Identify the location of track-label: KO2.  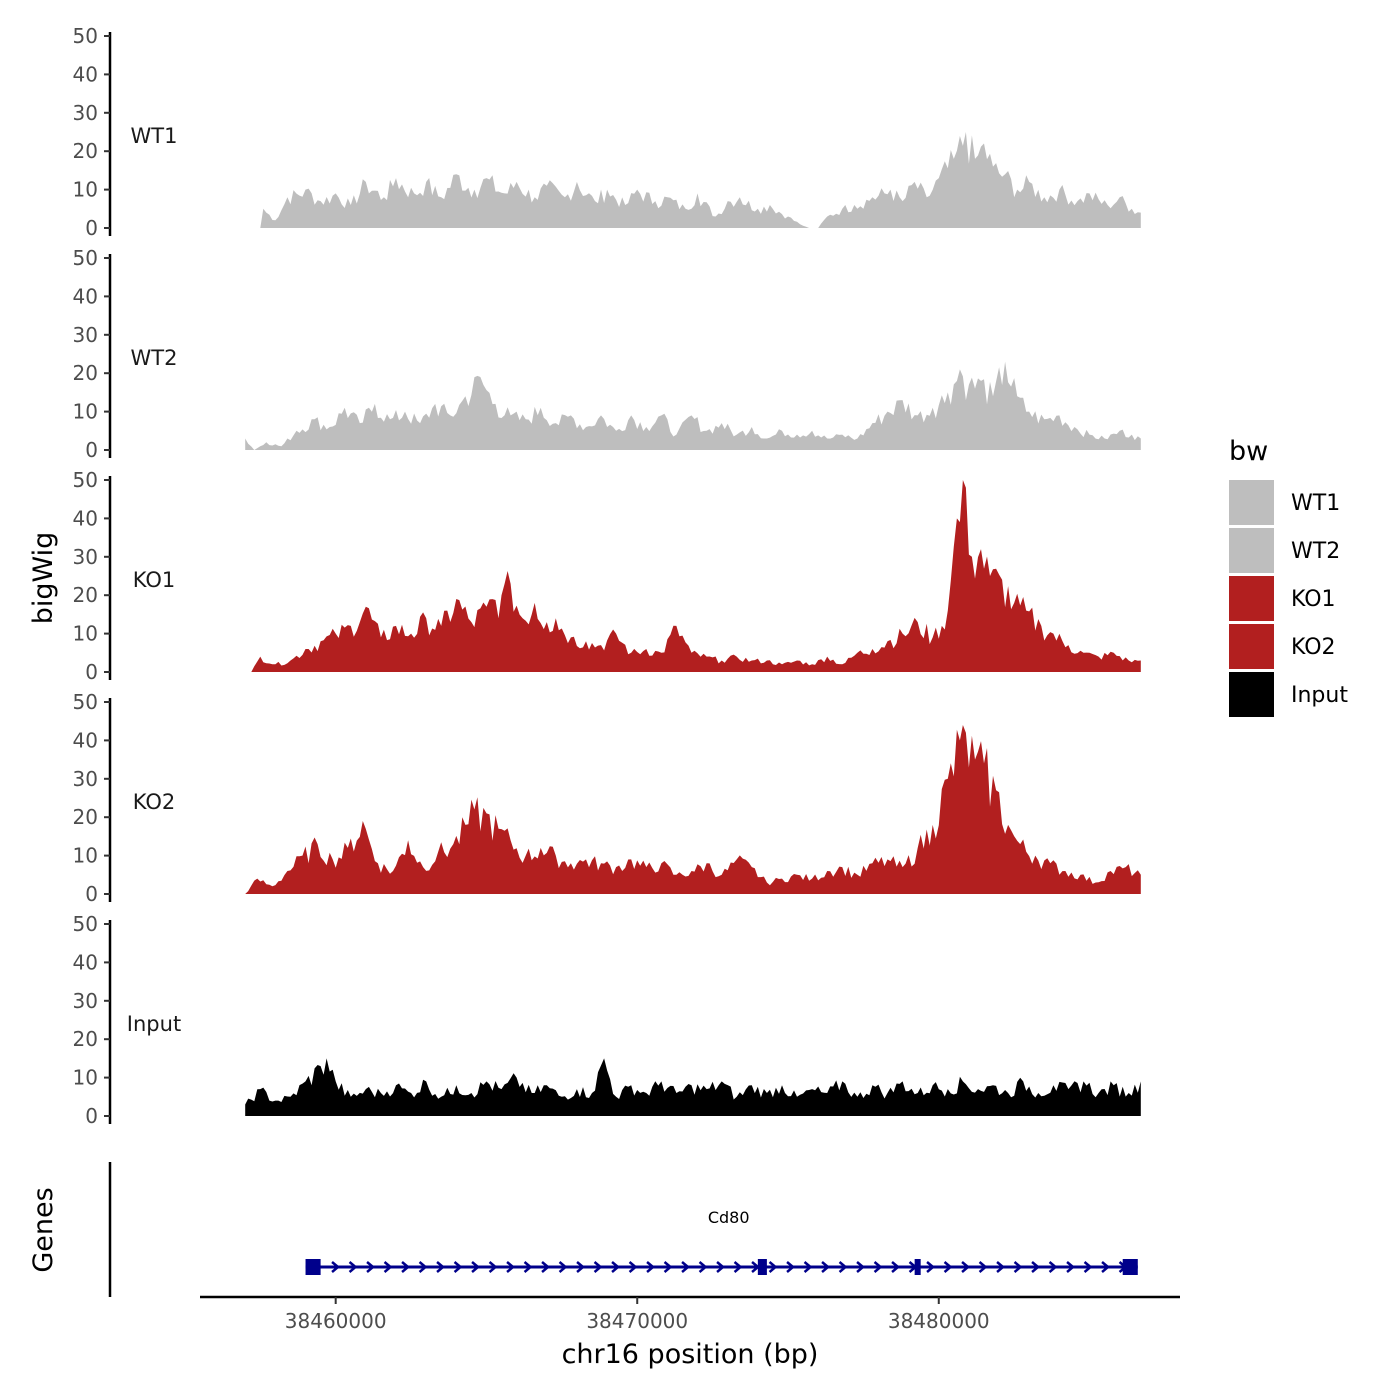
(154, 802).